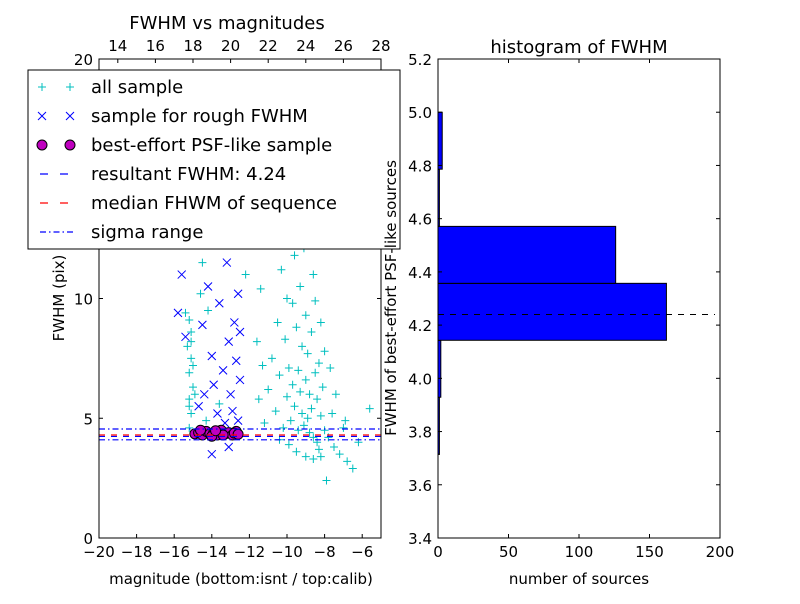 The height and width of the screenshot is (604, 800). What do you see at coordinates (420, 539) in the screenshot?
I see `y-tick-label: 3.4` at bounding box center [420, 539].